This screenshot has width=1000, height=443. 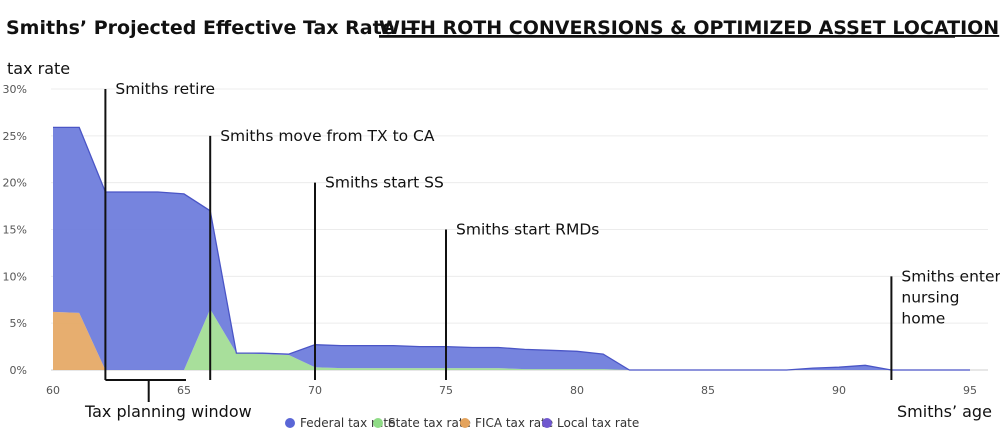 What do you see at coordinates (944, 411) in the screenshot?
I see `x-axis-label: Smiths’ age` at bounding box center [944, 411].